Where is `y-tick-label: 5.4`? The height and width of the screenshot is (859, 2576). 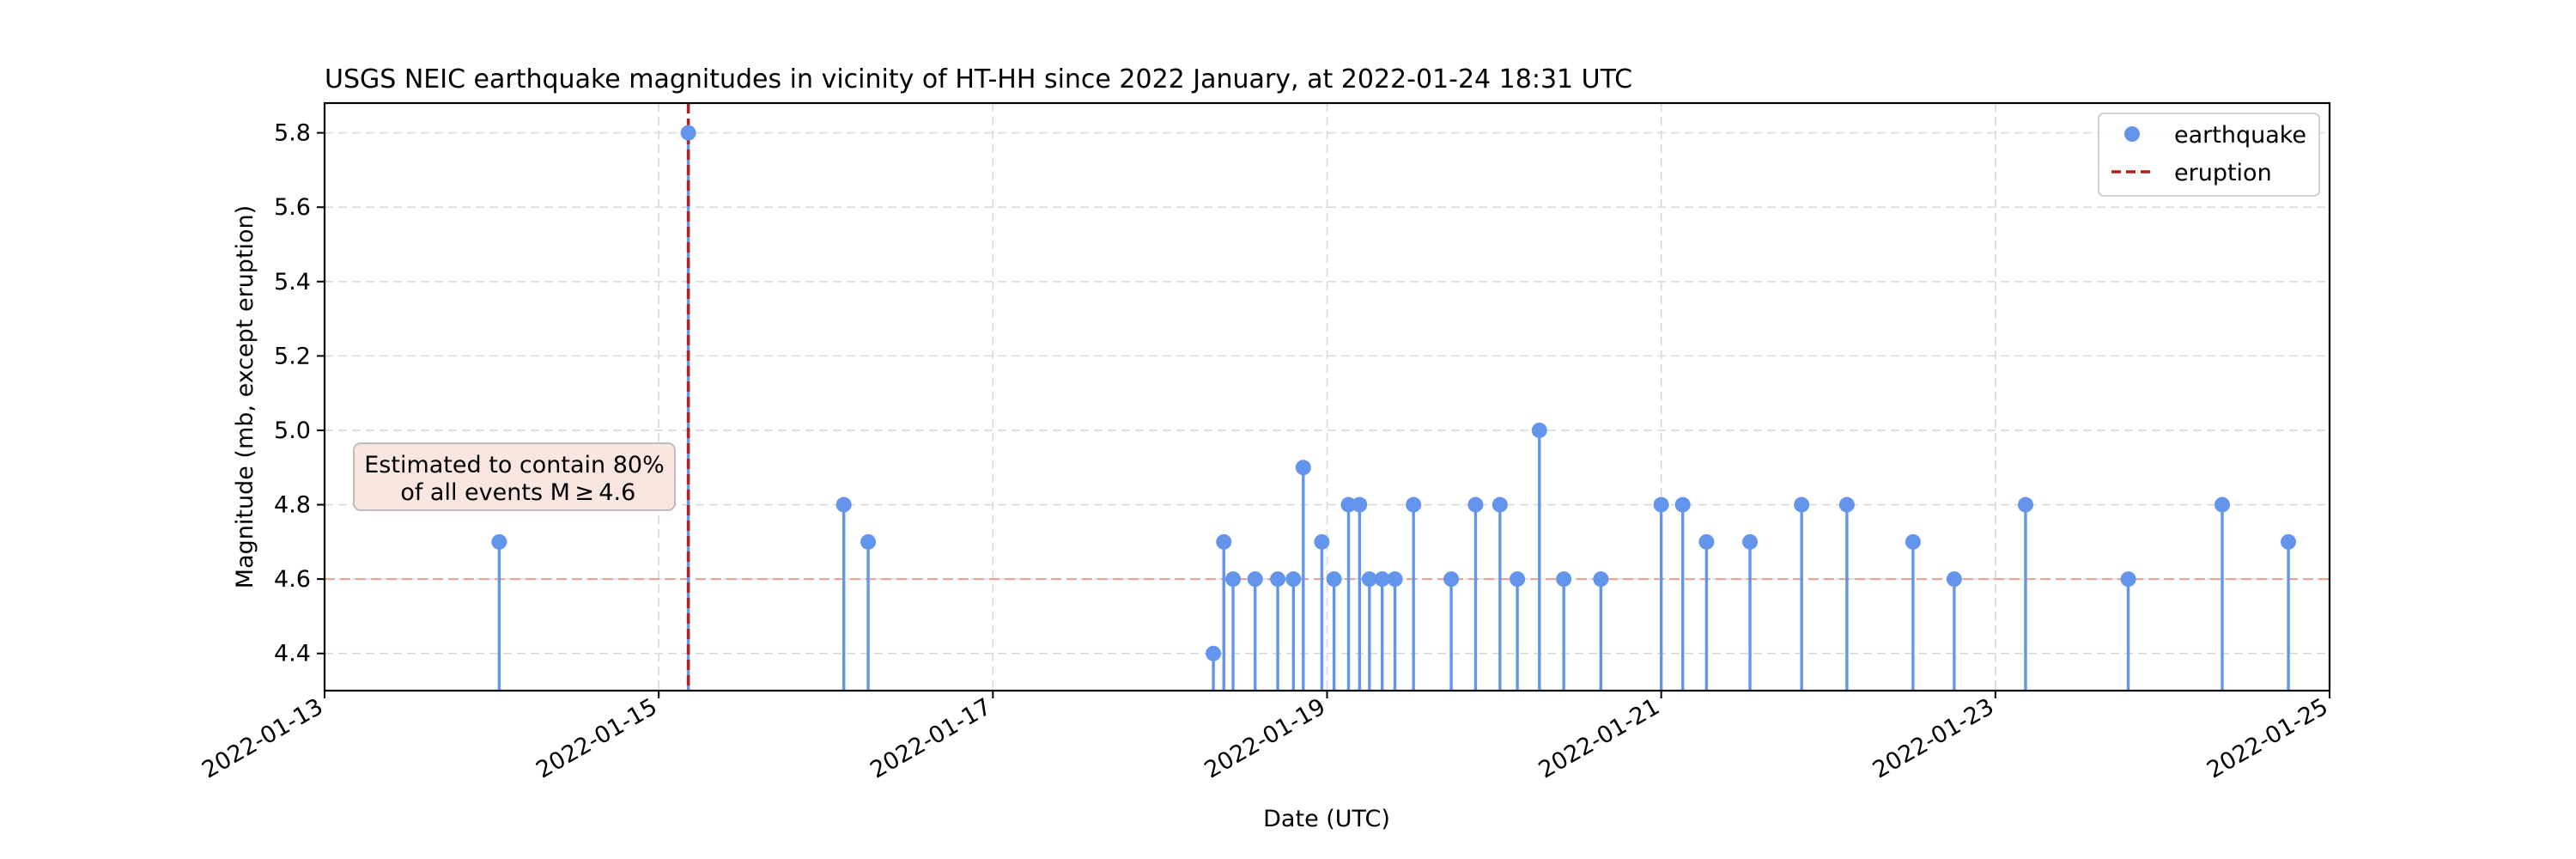
y-tick-label: 5.4 is located at coordinates (292, 282).